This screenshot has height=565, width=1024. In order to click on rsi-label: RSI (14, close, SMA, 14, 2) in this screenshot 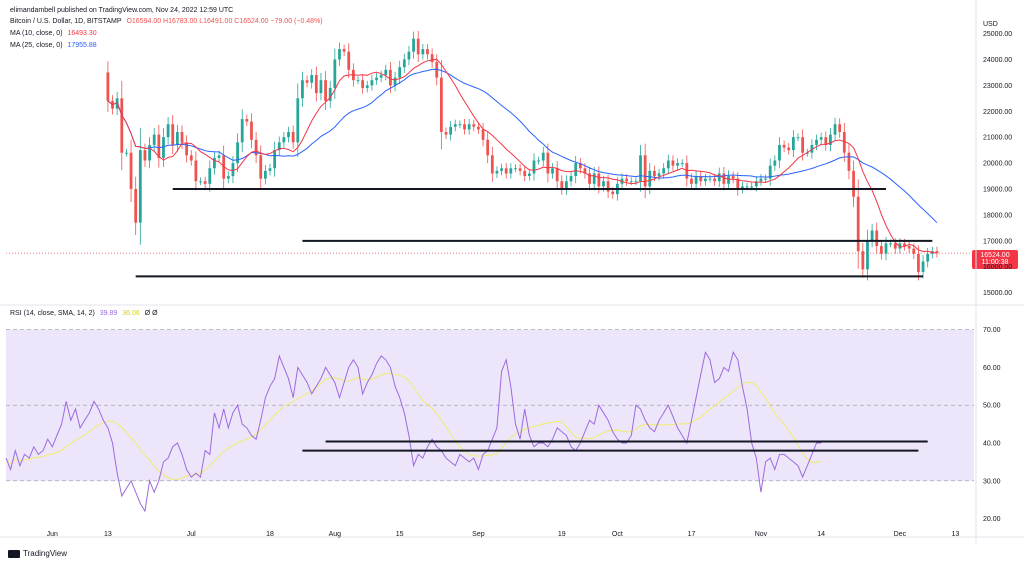, I will do `click(52, 313)`.